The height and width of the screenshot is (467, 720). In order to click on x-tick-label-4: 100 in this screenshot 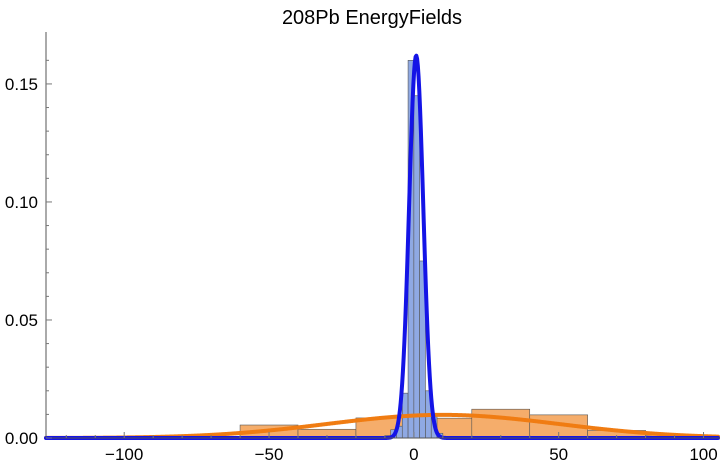, I will do `click(703, 454)`.